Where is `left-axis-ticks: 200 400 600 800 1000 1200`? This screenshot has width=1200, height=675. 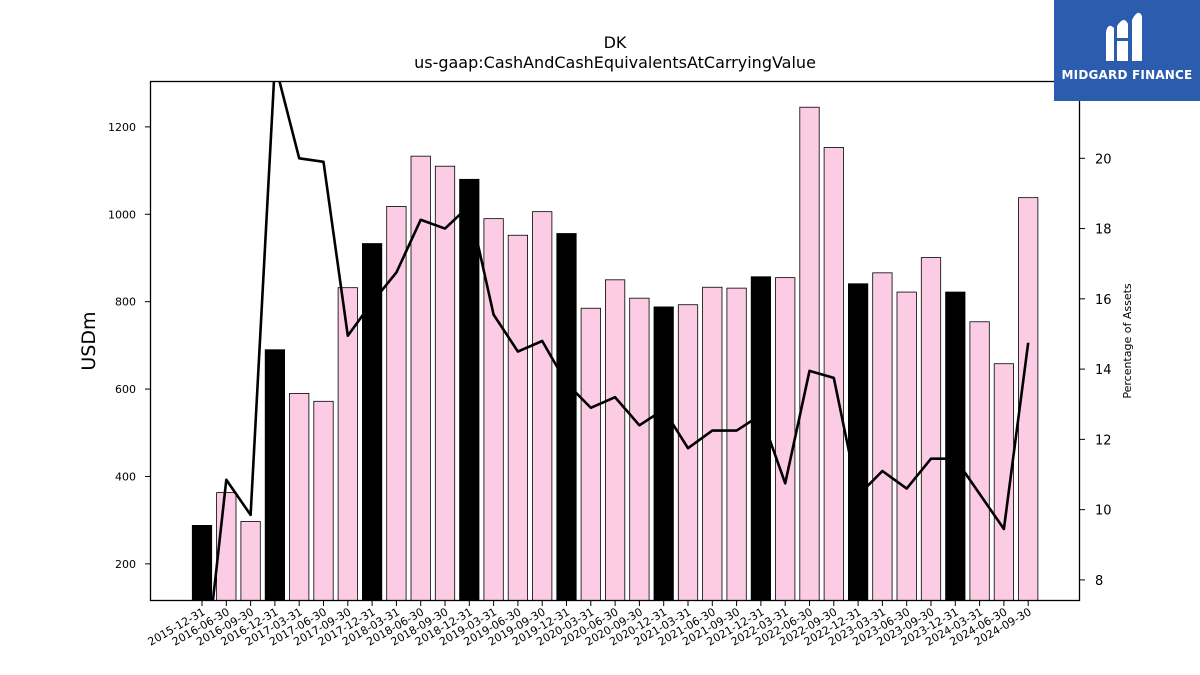
left-axis-ticks: 200 400 600 800 1000 1200 is located at coordinates (129, 346).